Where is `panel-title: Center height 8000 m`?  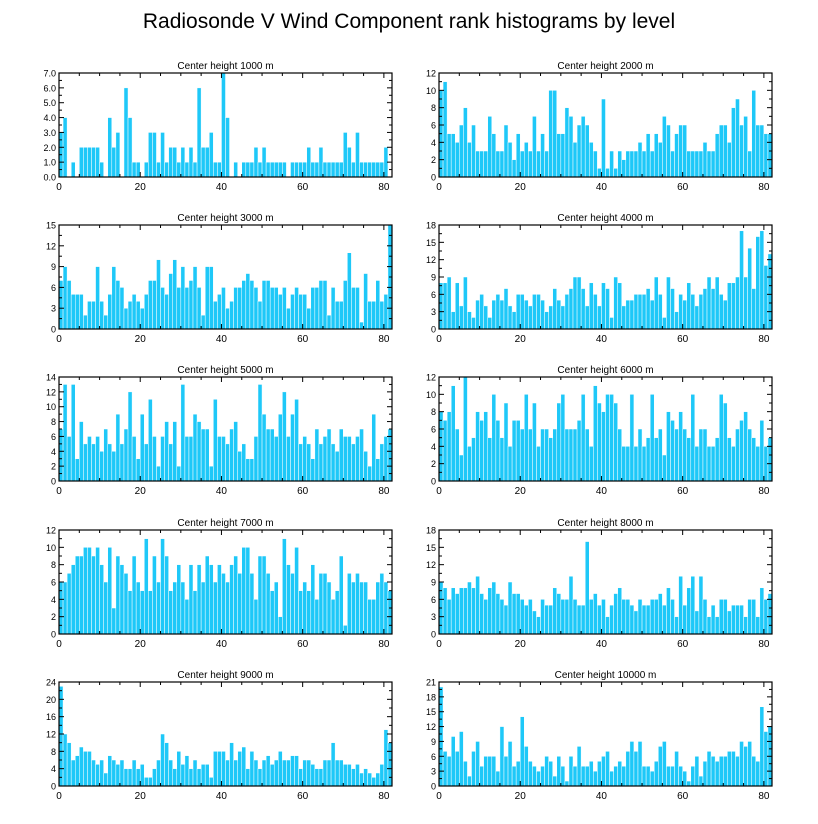
panel-title: Center height 8000 m is located at coordinates (605, 523).